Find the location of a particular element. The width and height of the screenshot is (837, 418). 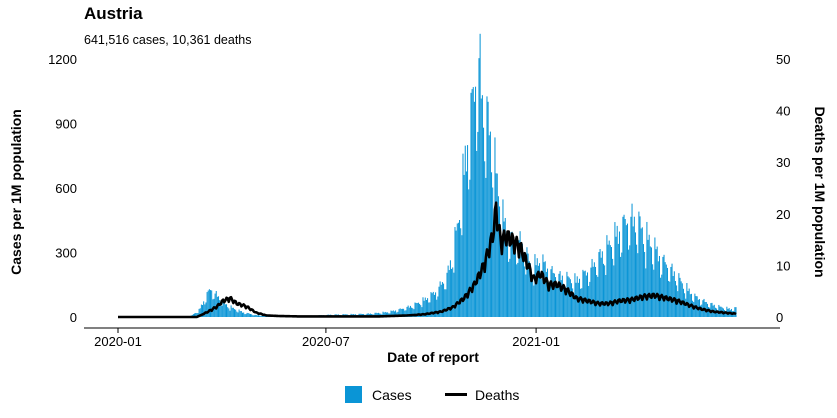

left-tick-label: 300 is located at coordinates (66, 253).